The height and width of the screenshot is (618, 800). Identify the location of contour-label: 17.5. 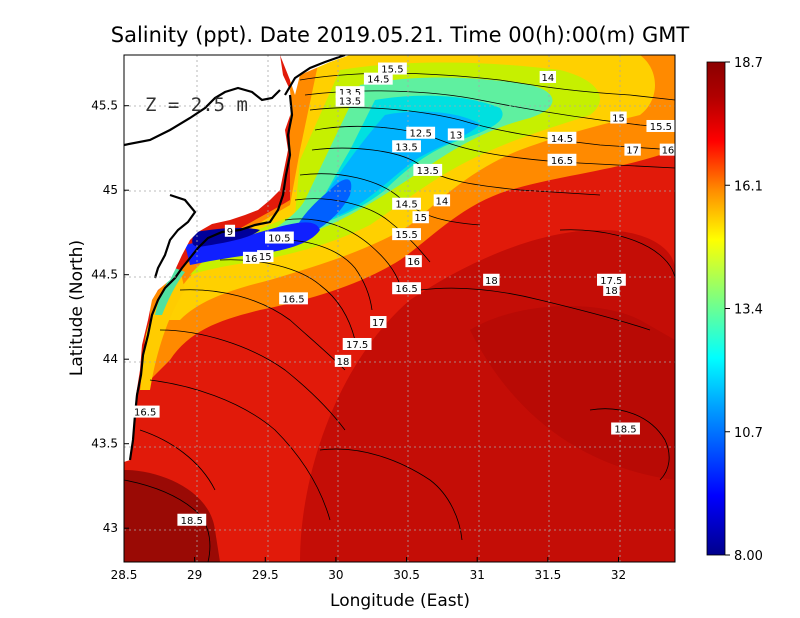
(611, 280).